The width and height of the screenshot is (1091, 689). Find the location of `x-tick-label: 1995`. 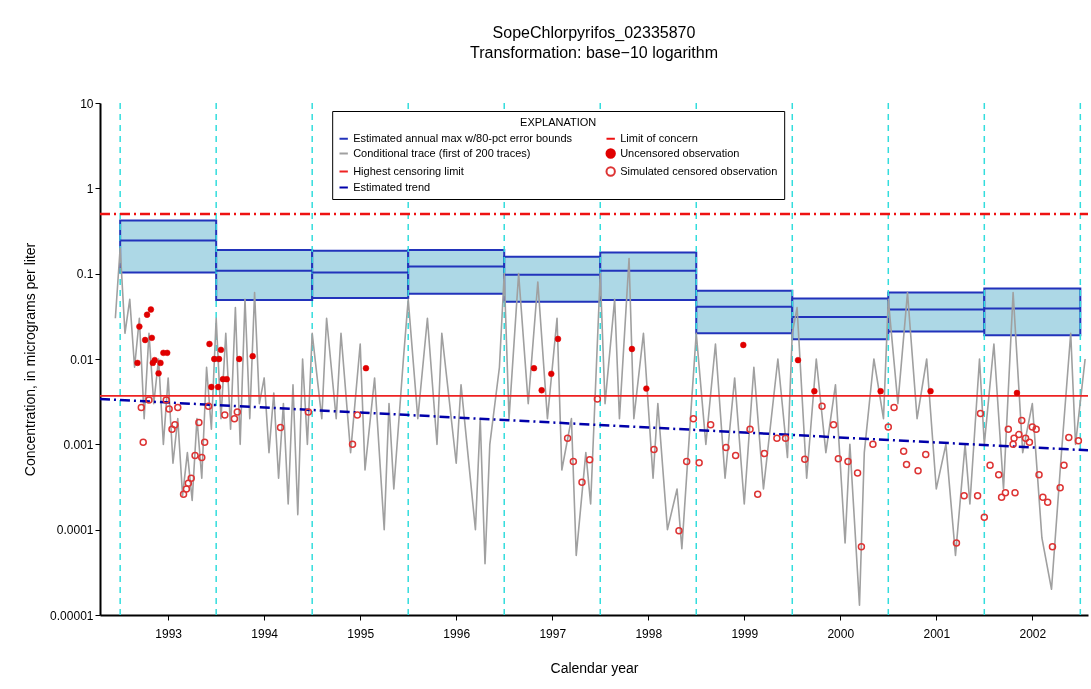

x-tick-label: 1995 is located at coordinates (361, 633).